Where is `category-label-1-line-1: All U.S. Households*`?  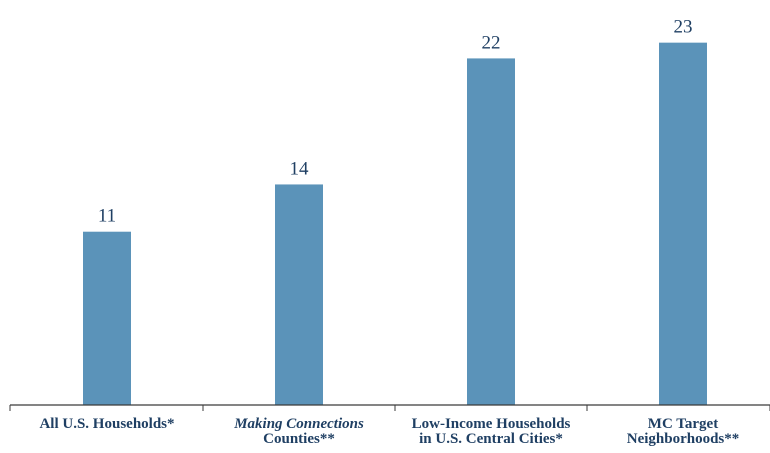 category-label-1-line-1: All U.S. Households* is located at coordinates (106, 424).